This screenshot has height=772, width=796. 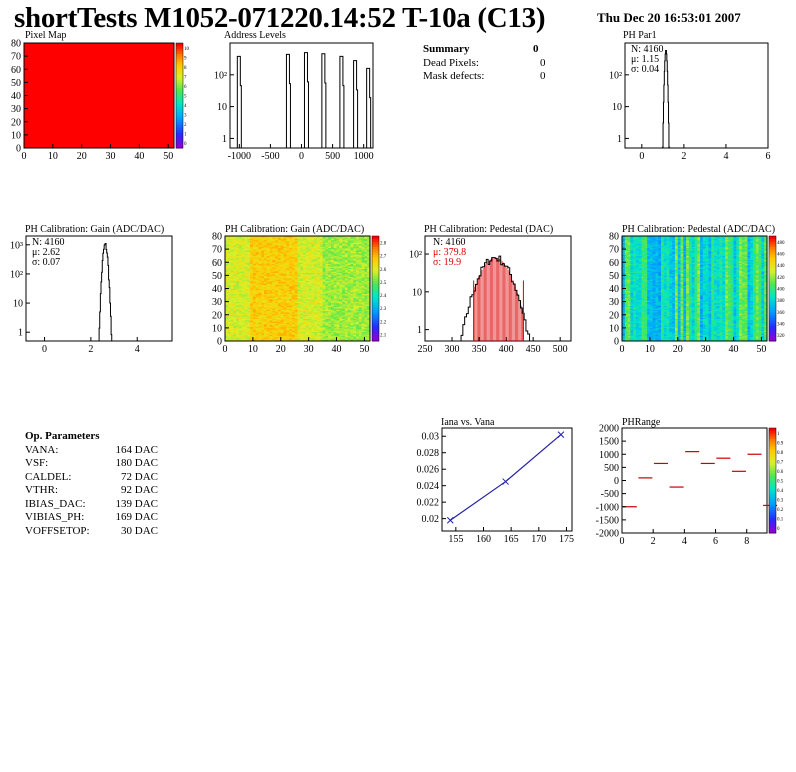 What do you see at coordinates (45, 35) in the screenshot?
I see `chart-title: Pixel Map` at bounding box center [45, 35].